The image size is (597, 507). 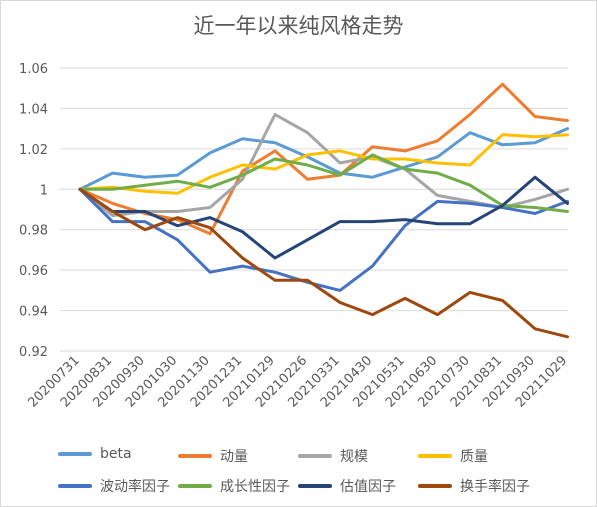 I want to click on y-tick-label: 0.96, so click(x=33, y=271).